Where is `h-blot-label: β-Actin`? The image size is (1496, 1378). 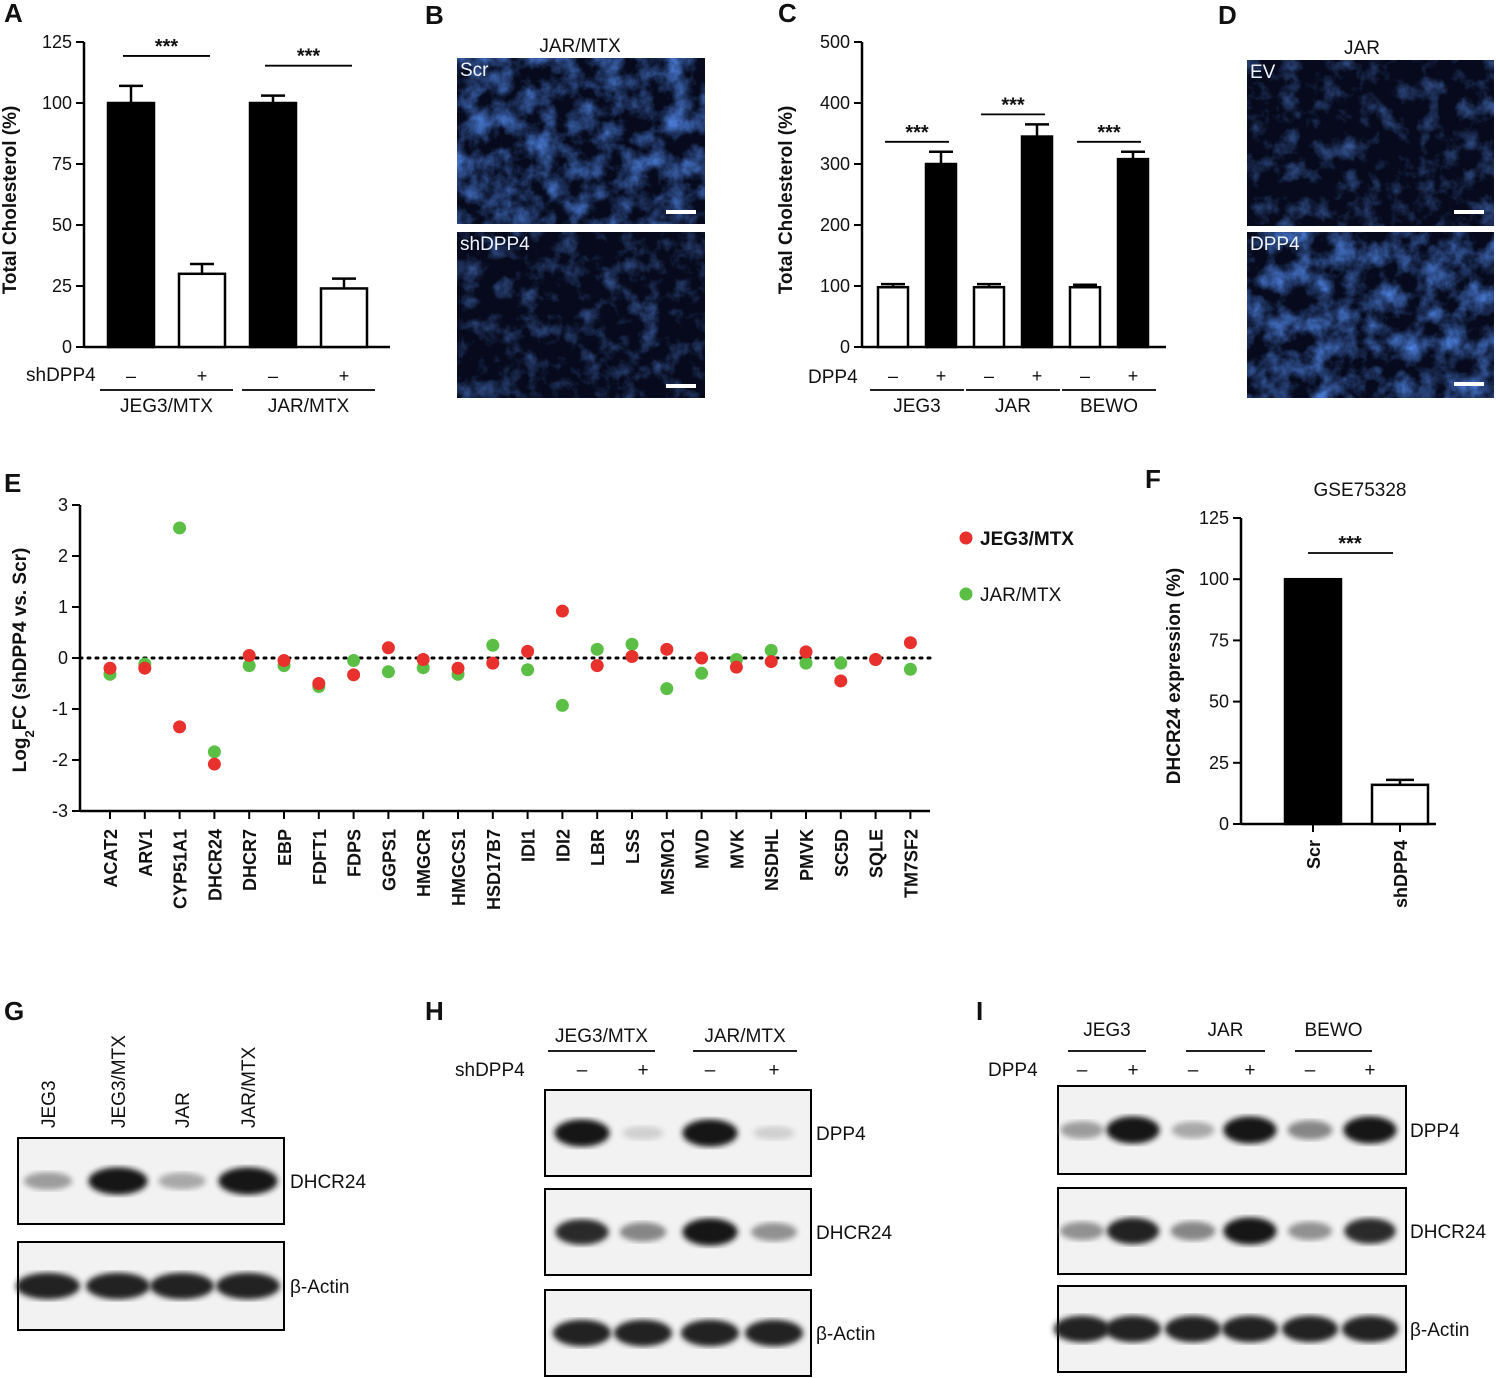
h-blot-label: β-Actin is located at coordinates (846, 1334).